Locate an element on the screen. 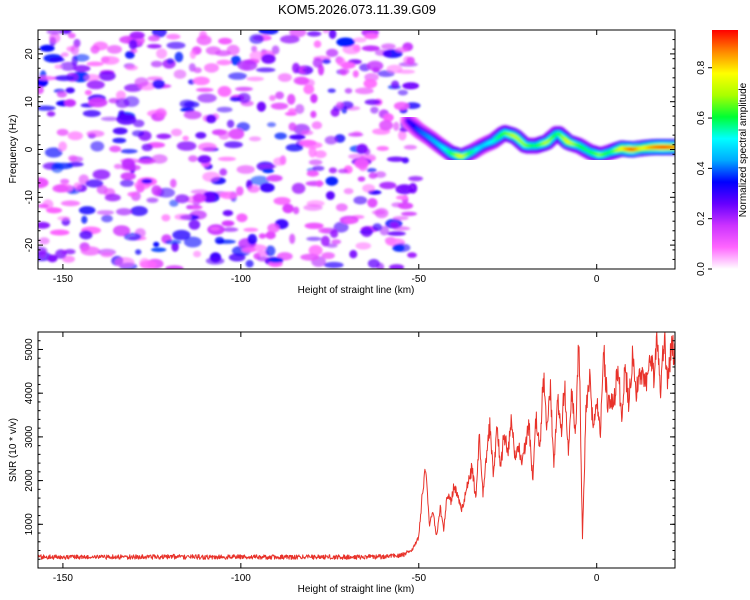 This screenshot has width=750, height=600. colorbar-ticks: 0.0 0.2 0.4 0.6 0.8 is located at coordinates (704, 168).